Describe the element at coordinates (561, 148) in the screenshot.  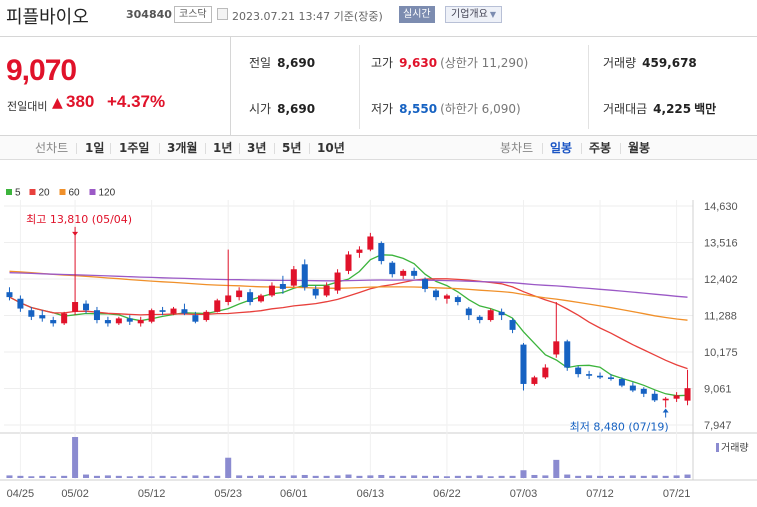
I see `period-daily: 일봉` at that location.